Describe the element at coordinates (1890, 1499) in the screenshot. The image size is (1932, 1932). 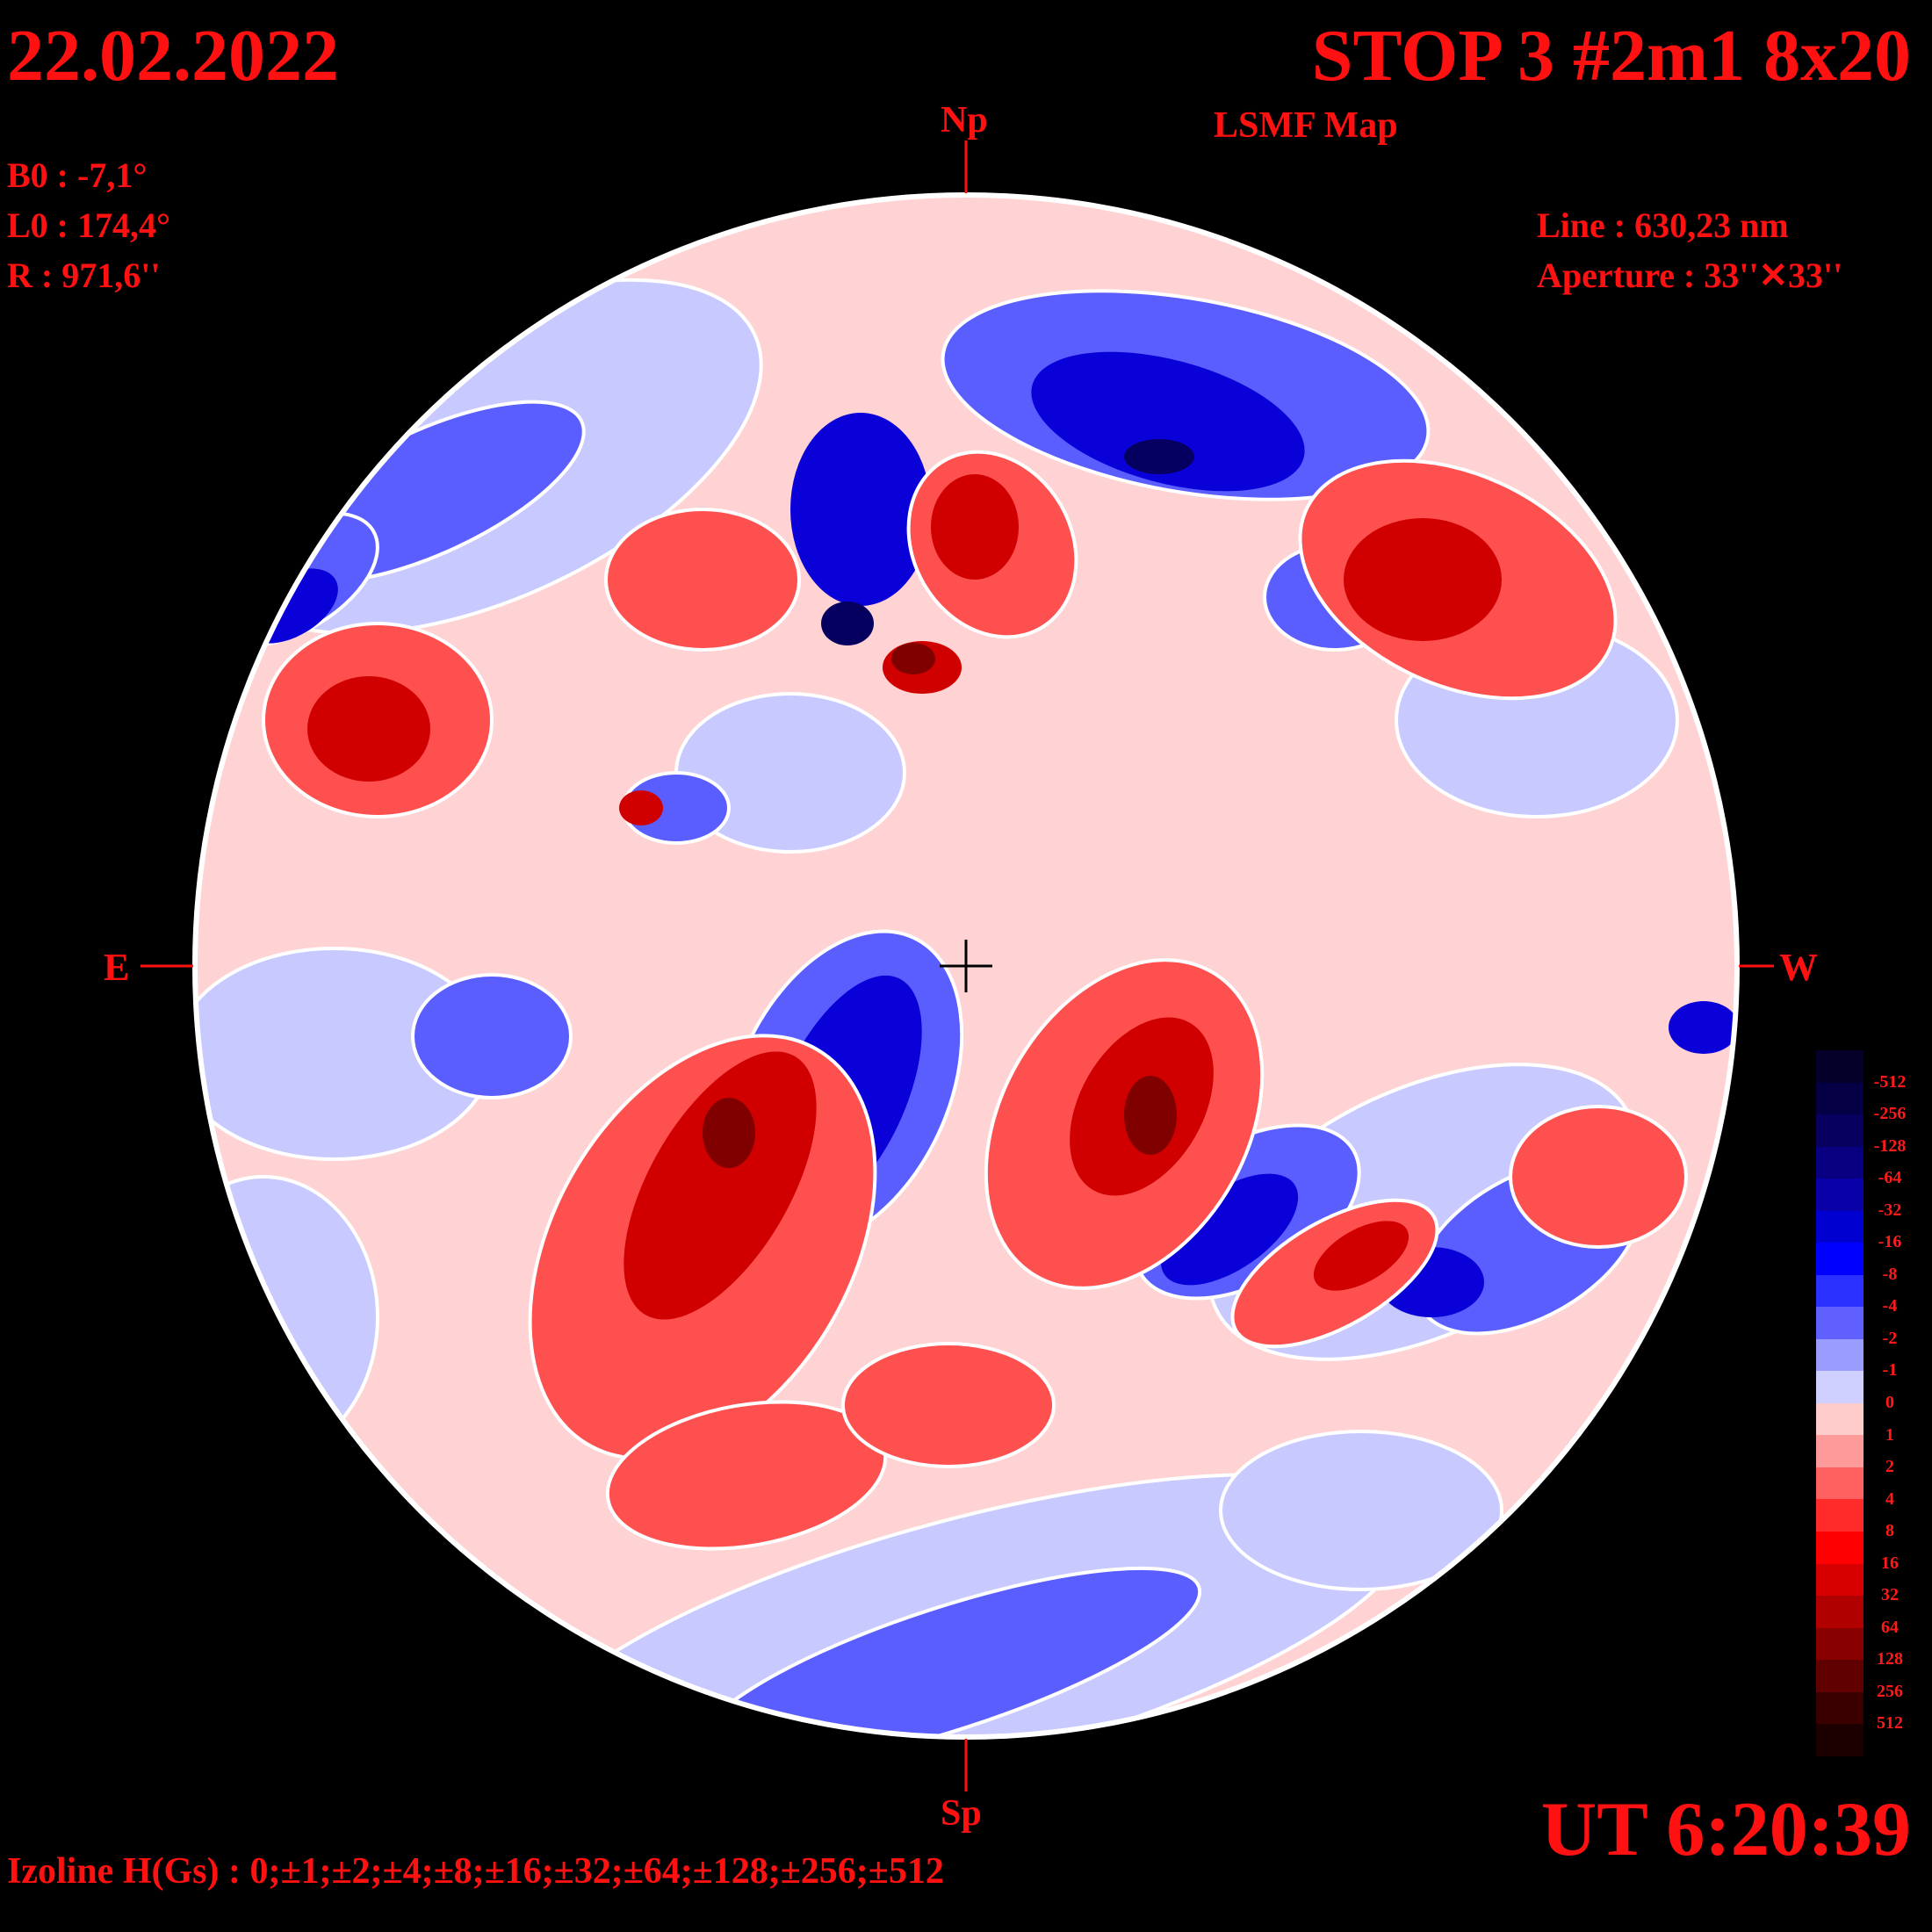
I see `colorbar-label: 4` at that location.